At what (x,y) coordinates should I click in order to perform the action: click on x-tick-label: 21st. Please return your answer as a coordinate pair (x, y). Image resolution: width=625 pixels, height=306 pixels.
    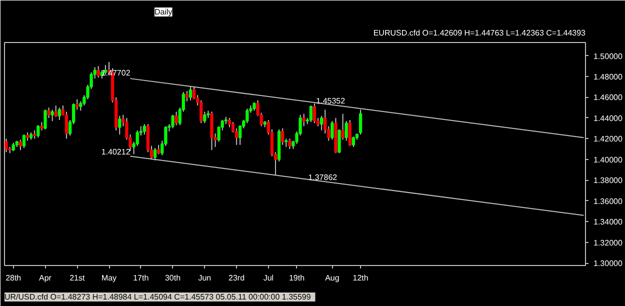
    Looking at the image, I should click on (78, 278).